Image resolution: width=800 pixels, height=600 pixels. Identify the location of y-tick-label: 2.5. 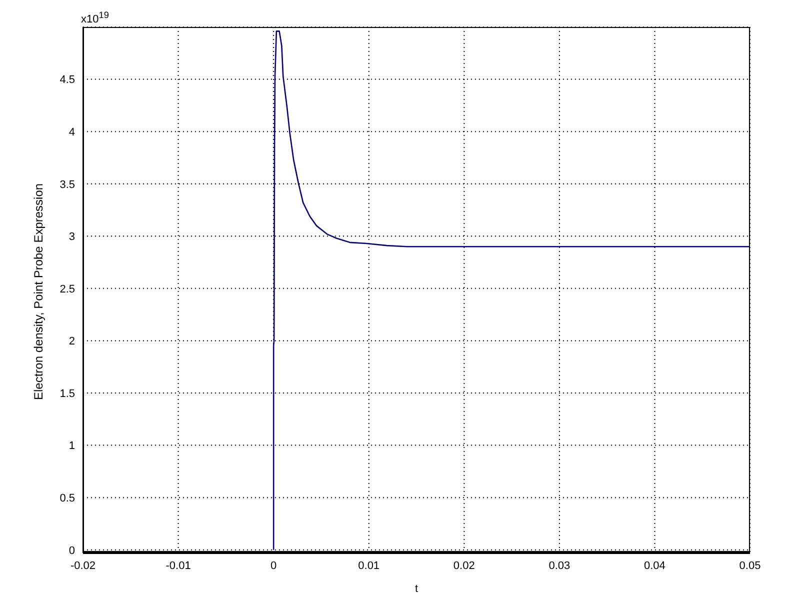
(67, 289).